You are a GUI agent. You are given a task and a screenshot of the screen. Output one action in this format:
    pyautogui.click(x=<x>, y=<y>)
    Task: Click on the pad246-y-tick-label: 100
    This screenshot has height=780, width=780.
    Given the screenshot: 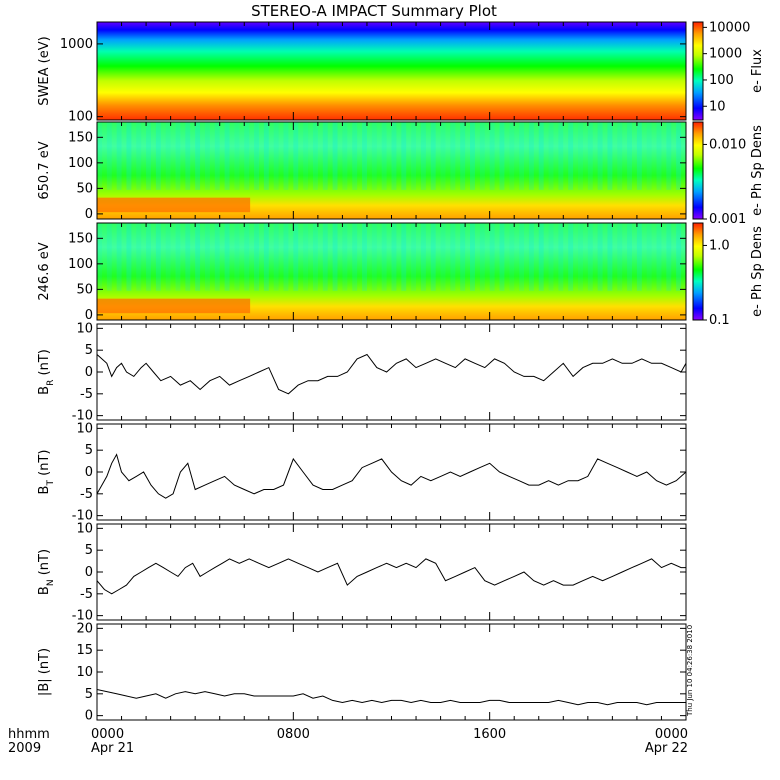 What is the action you would take?
    pyautogui.click(x=80, y=264)
    